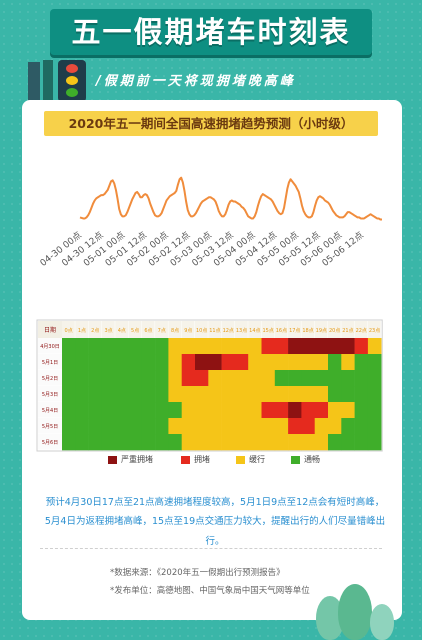 The image size is (422, 640). I want to click on heatmap-row-label: 5月4日, so click(50, 411).